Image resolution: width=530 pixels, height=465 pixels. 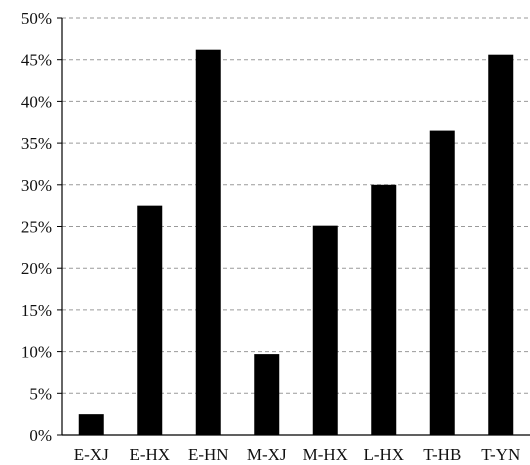 I want to click on x-category-label: T-HB, so click(x=442, y=454).